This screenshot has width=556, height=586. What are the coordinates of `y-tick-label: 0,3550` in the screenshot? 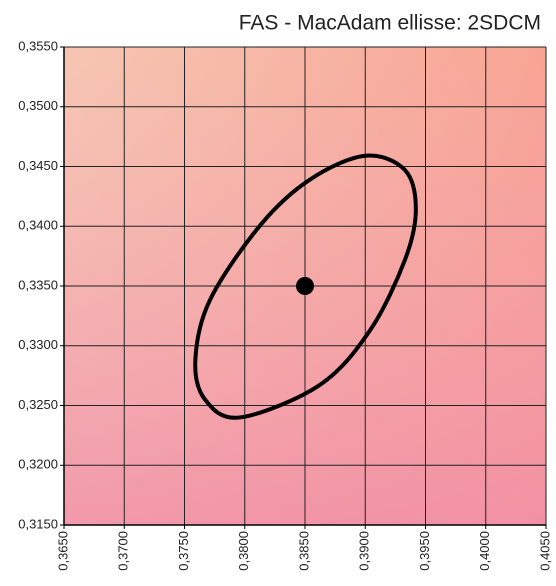 It's located at (38, 45).